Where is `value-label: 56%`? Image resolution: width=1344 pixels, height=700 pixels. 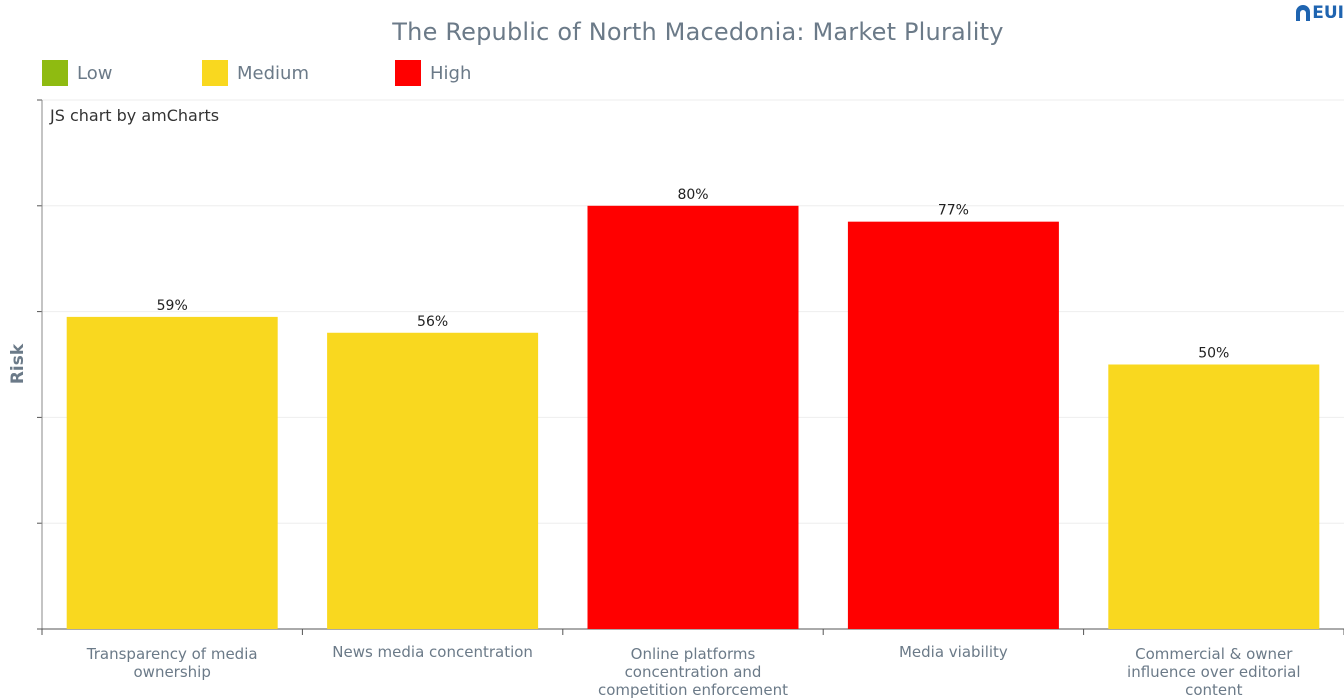 value-label: 56% is located at coordinates (432, 322).